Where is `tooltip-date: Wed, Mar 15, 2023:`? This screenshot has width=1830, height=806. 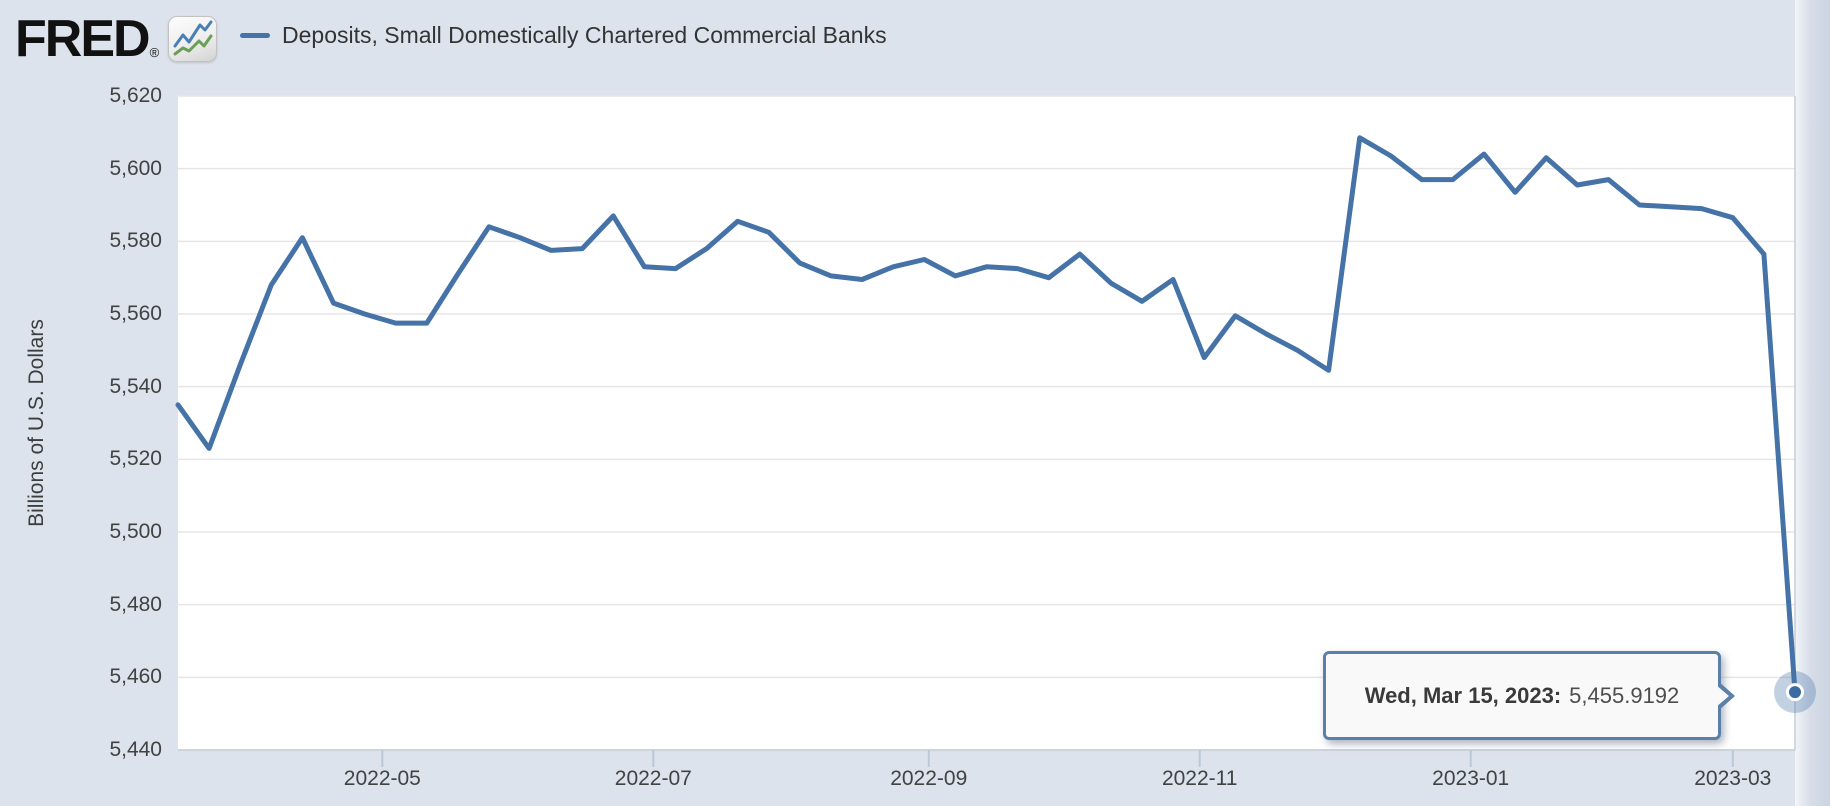
tooltip-date: Wed, Mar 15, 2023: is located at coordinates (1463, 695).